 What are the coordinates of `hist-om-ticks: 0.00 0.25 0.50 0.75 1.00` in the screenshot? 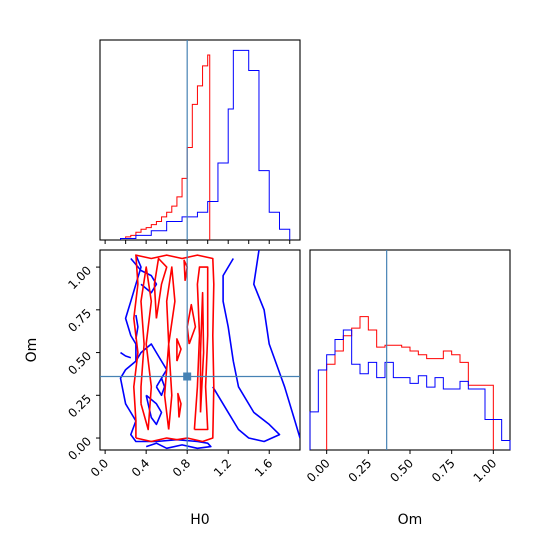 It's located at (401, 467).